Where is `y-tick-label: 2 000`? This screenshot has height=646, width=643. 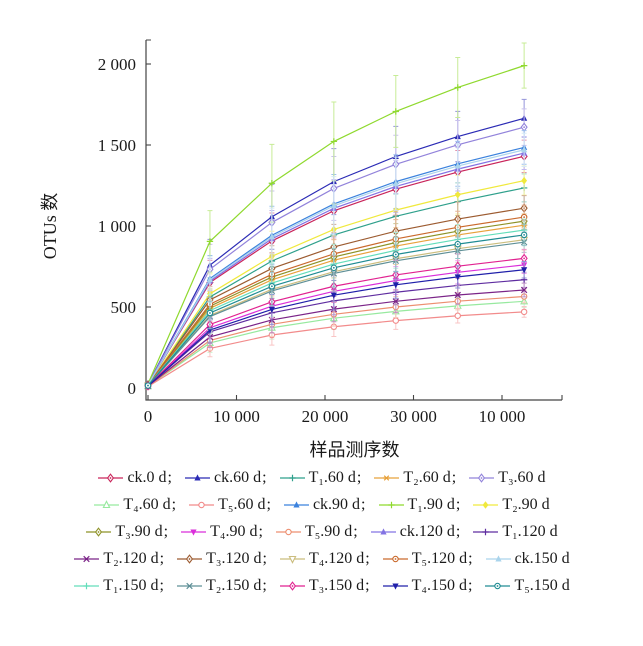 y-tick-label: 2 000 is located at coordinates (117, 64).